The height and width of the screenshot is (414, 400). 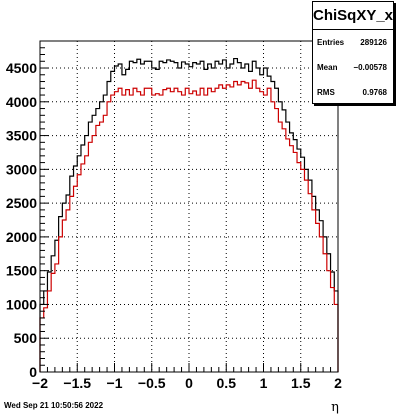 I want to click on mean-value: −0.00578, so click(x=370, y=67).